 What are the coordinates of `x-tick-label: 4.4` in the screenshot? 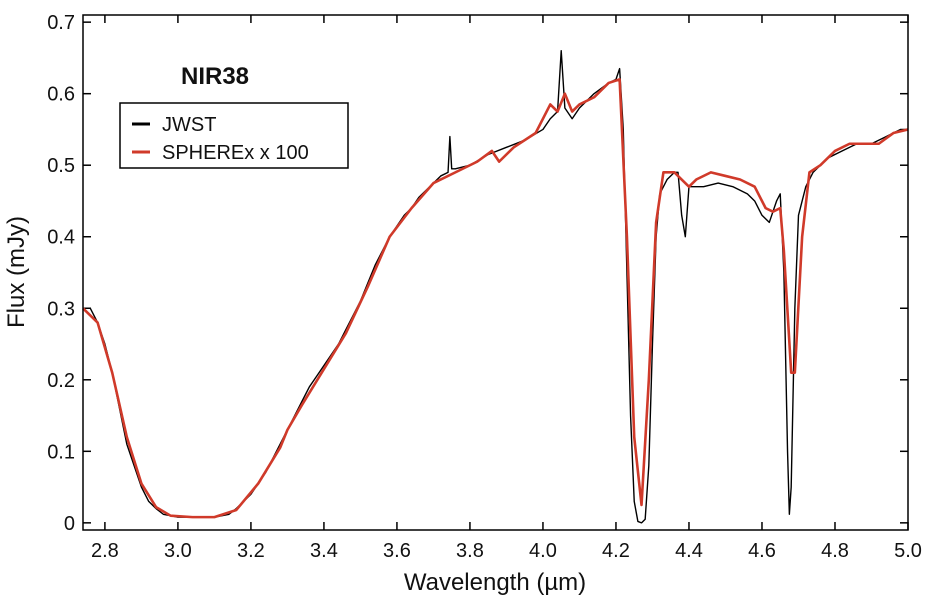 It's located at (689, 551).